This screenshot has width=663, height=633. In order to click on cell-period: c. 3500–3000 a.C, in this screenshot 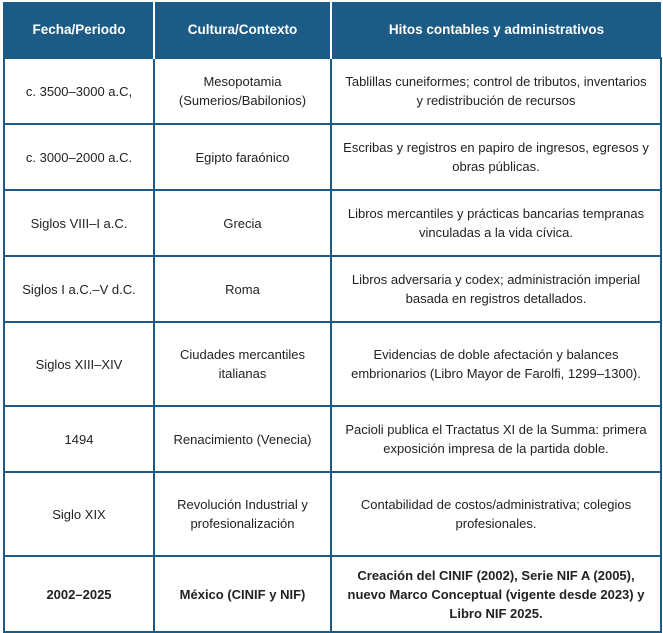, I will do `click(79, 91)`.